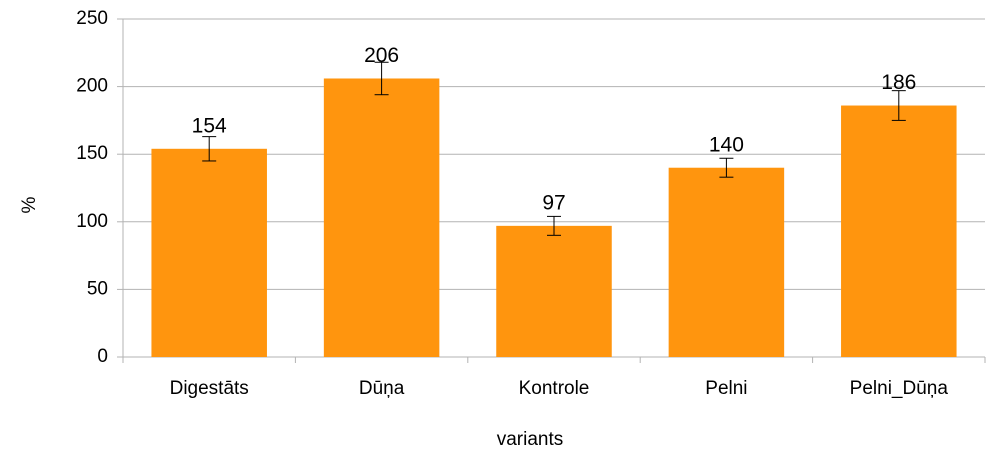 This screenshot has width=990, height=452. Describe the element at coordinates (92, 86) in the screenshot. I see `y-tick-label: 200` at that location.